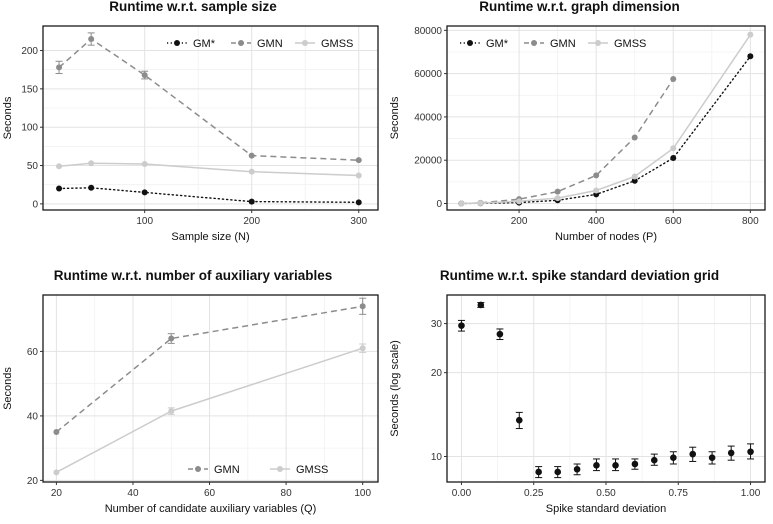  I want to click on series-line-gmss, so click(606, 119).